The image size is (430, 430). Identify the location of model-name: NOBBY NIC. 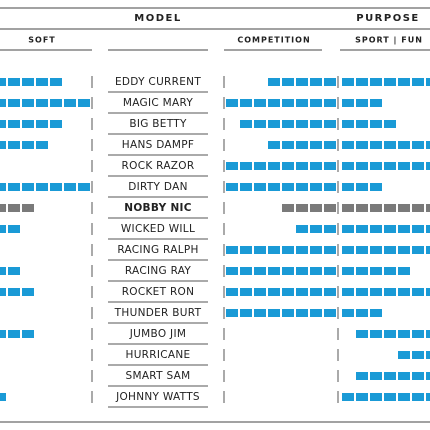
(158, 208).